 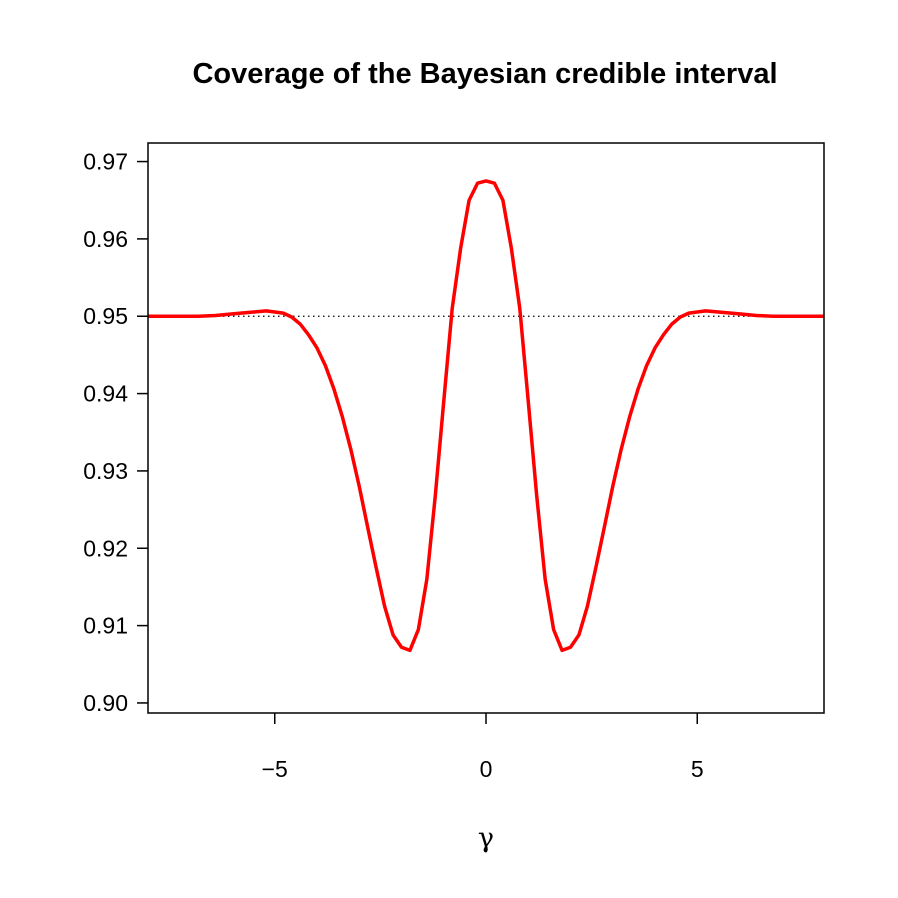 What do you see at coordinates (105, 548) in the screenshot?
I see `y-tick-label: 0.92` at bounding box center [105, 548].